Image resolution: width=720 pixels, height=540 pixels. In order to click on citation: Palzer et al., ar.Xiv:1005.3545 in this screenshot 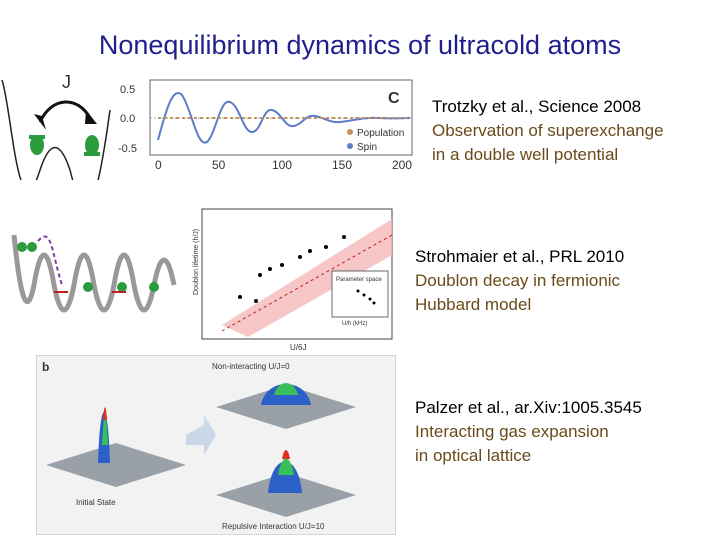, I will do `click(528, 407)`.